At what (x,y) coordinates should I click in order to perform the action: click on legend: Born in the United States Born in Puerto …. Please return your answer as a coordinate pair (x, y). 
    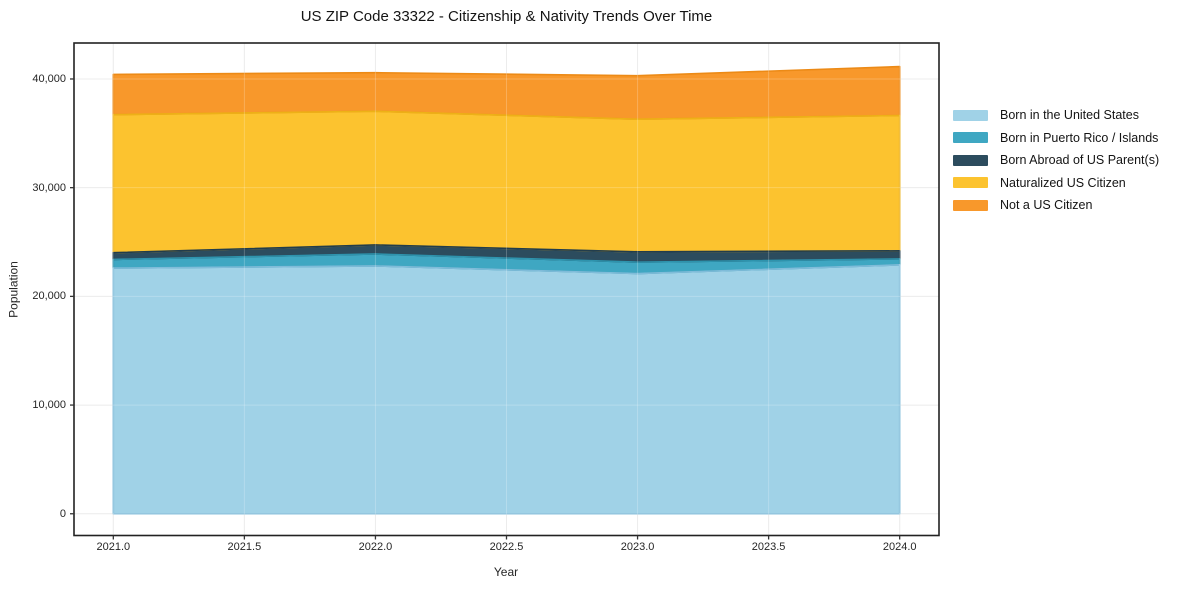
    Looking at the image, I should click on (1056, 165).